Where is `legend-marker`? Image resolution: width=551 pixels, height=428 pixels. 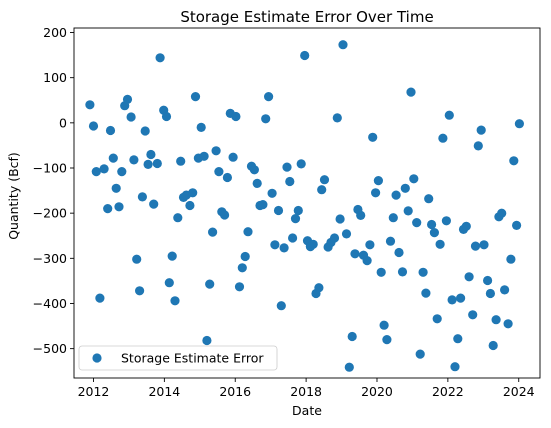 legend-marker is located at coordinates (97, 358).